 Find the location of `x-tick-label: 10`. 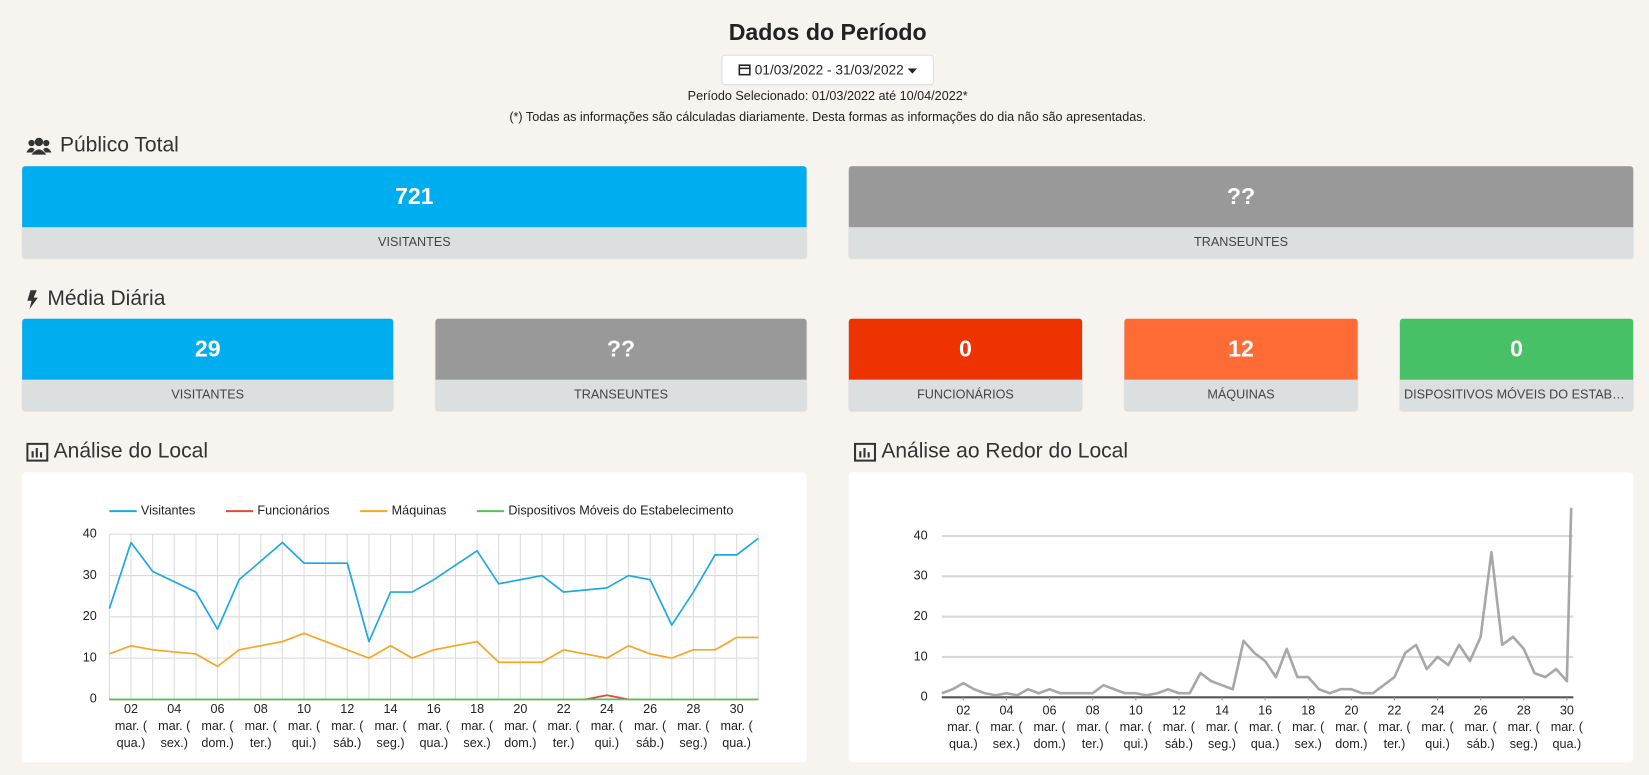

x-tick-label: 10 is located at coordinates (1136, 710).